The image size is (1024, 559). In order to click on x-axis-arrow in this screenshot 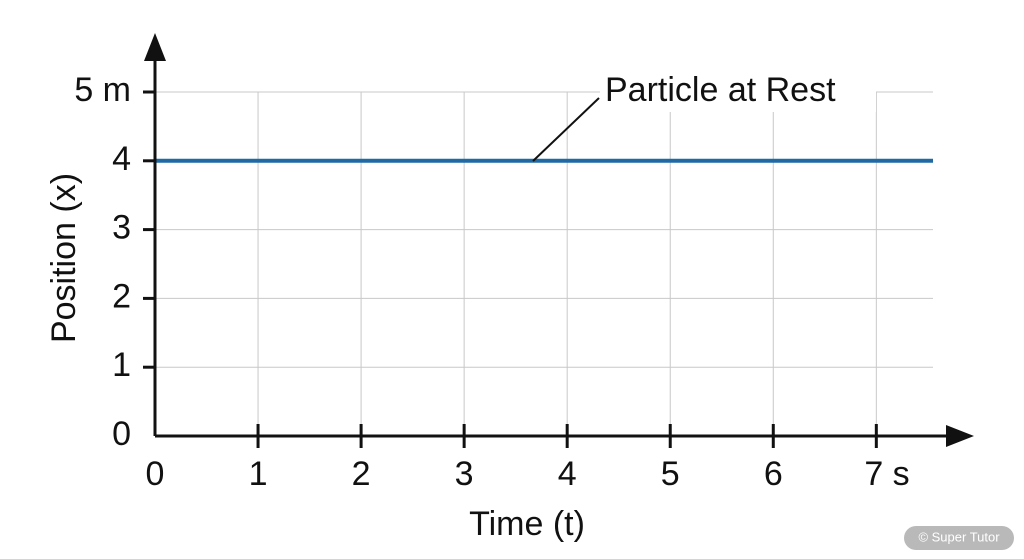, I will do `click(960, 436)`.